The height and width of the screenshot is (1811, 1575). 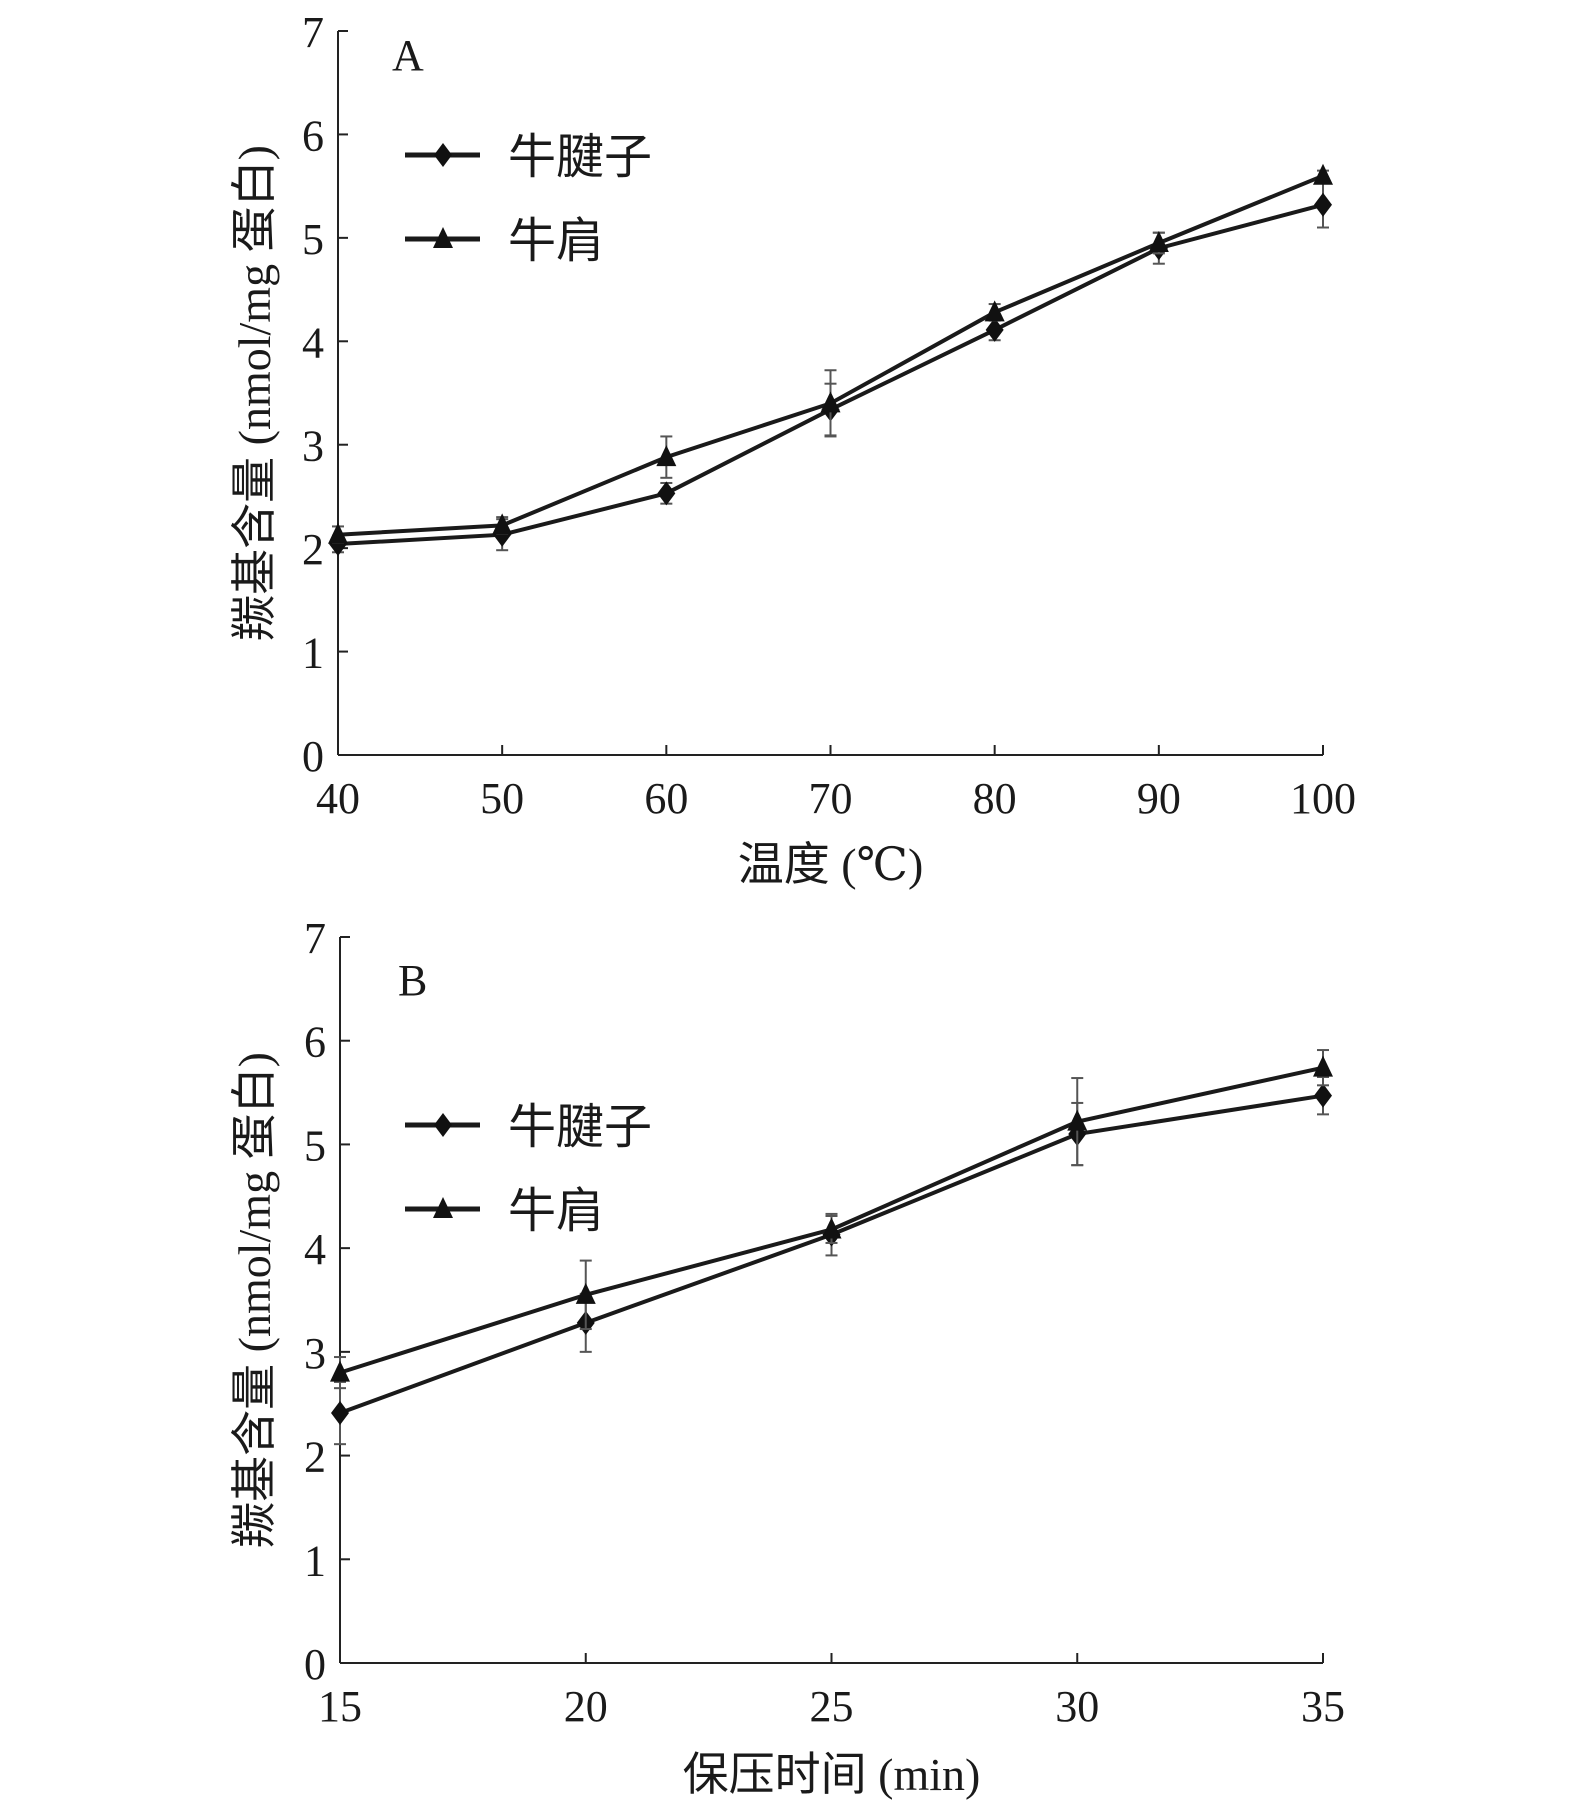 What do you see at coordinates (502, 798) in the screenshot?
I see `x-tick-label: 50` at bounding box center [502, 798].